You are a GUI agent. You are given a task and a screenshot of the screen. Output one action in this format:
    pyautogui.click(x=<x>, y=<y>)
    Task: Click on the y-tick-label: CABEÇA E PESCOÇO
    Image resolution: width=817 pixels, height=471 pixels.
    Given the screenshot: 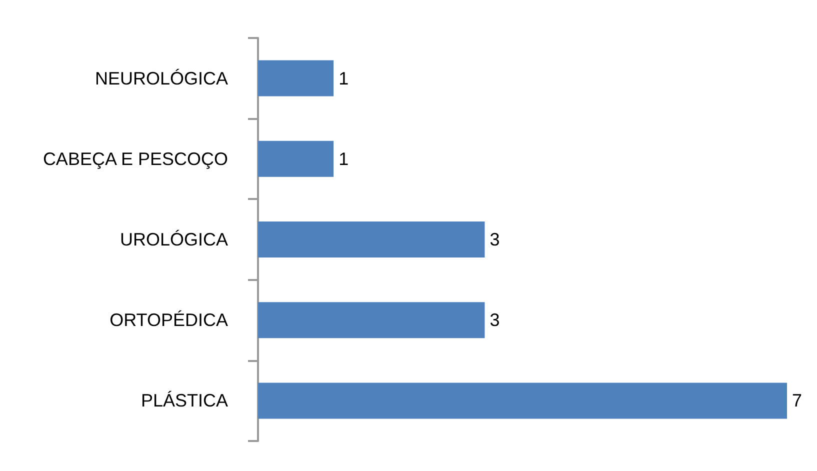 What is the action you would take?
    pyautogui.click(x=135, y=158)
    